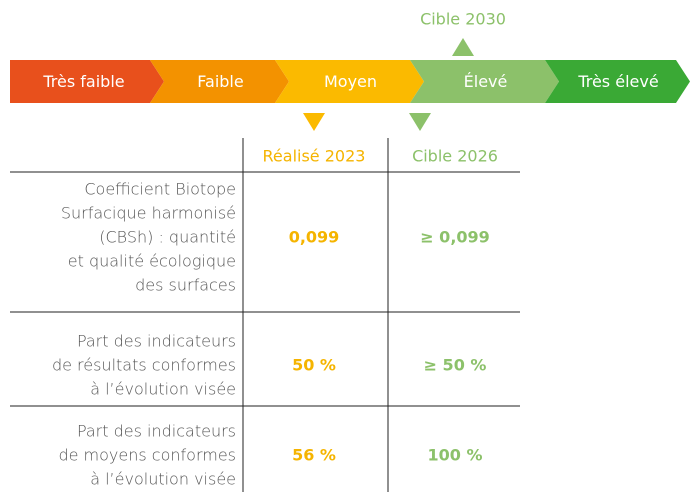  Describe the element at coordinates (144, 365) in the screenshot. I see `row-label: de résultats conformes` at that location.